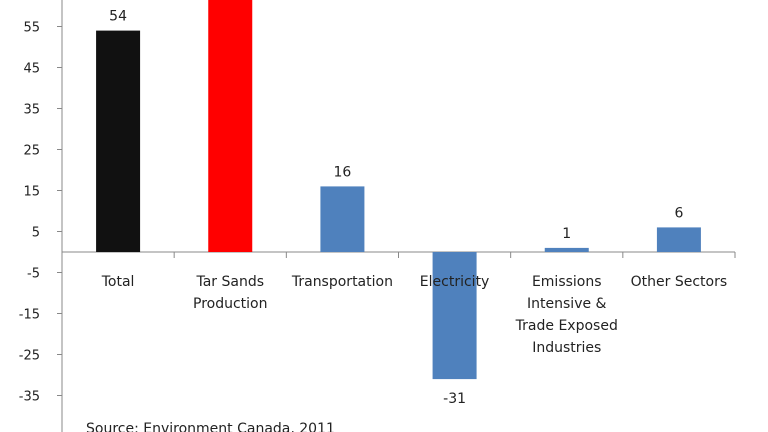  I want to click on category-label: Transportation, so click(342, 282).